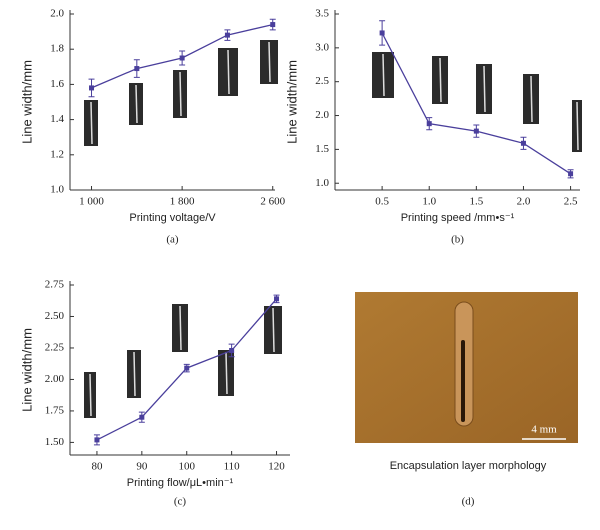  Describe the element at coordinates (180, 502) in the screenshot. I see `panel-label: (c)` at that location.